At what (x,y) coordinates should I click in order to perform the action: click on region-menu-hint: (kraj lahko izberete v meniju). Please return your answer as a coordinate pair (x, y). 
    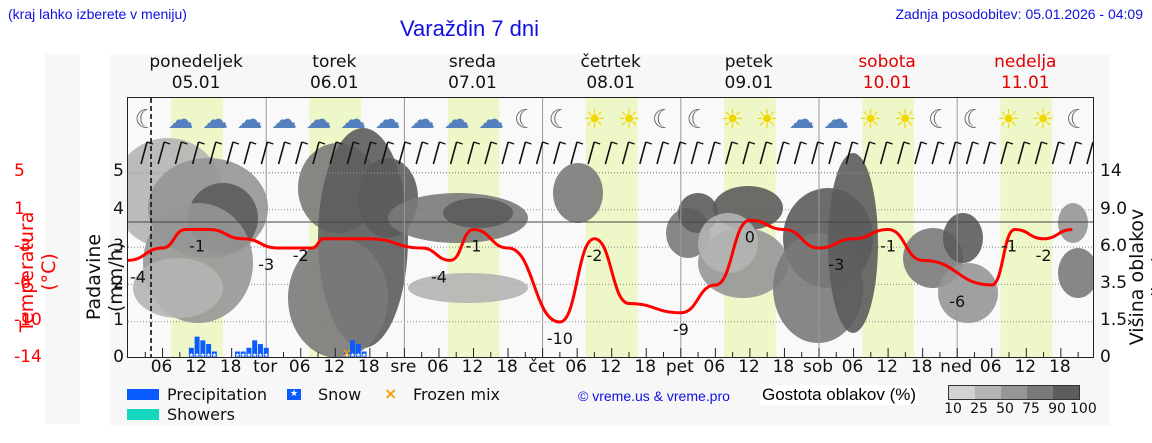
    Looking at the image, I should click on (97, 14).